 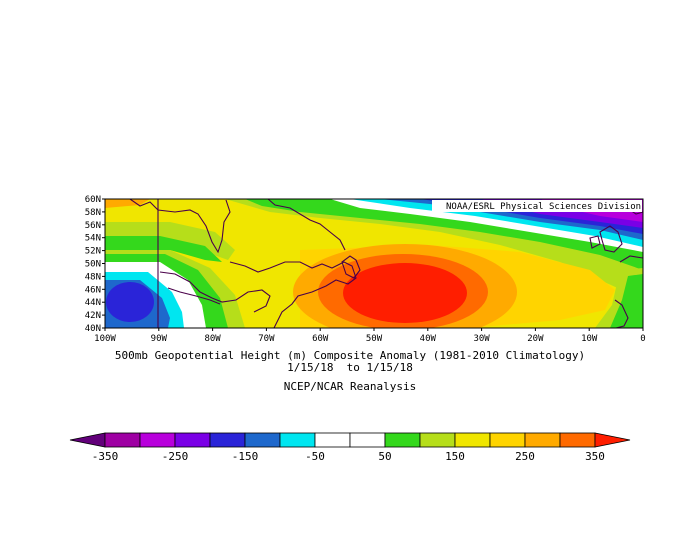 What do you see at coordinates (93, 277) in the screenshot?
I see `lat-tick-label: 48N` at bounding box center [93, 277].